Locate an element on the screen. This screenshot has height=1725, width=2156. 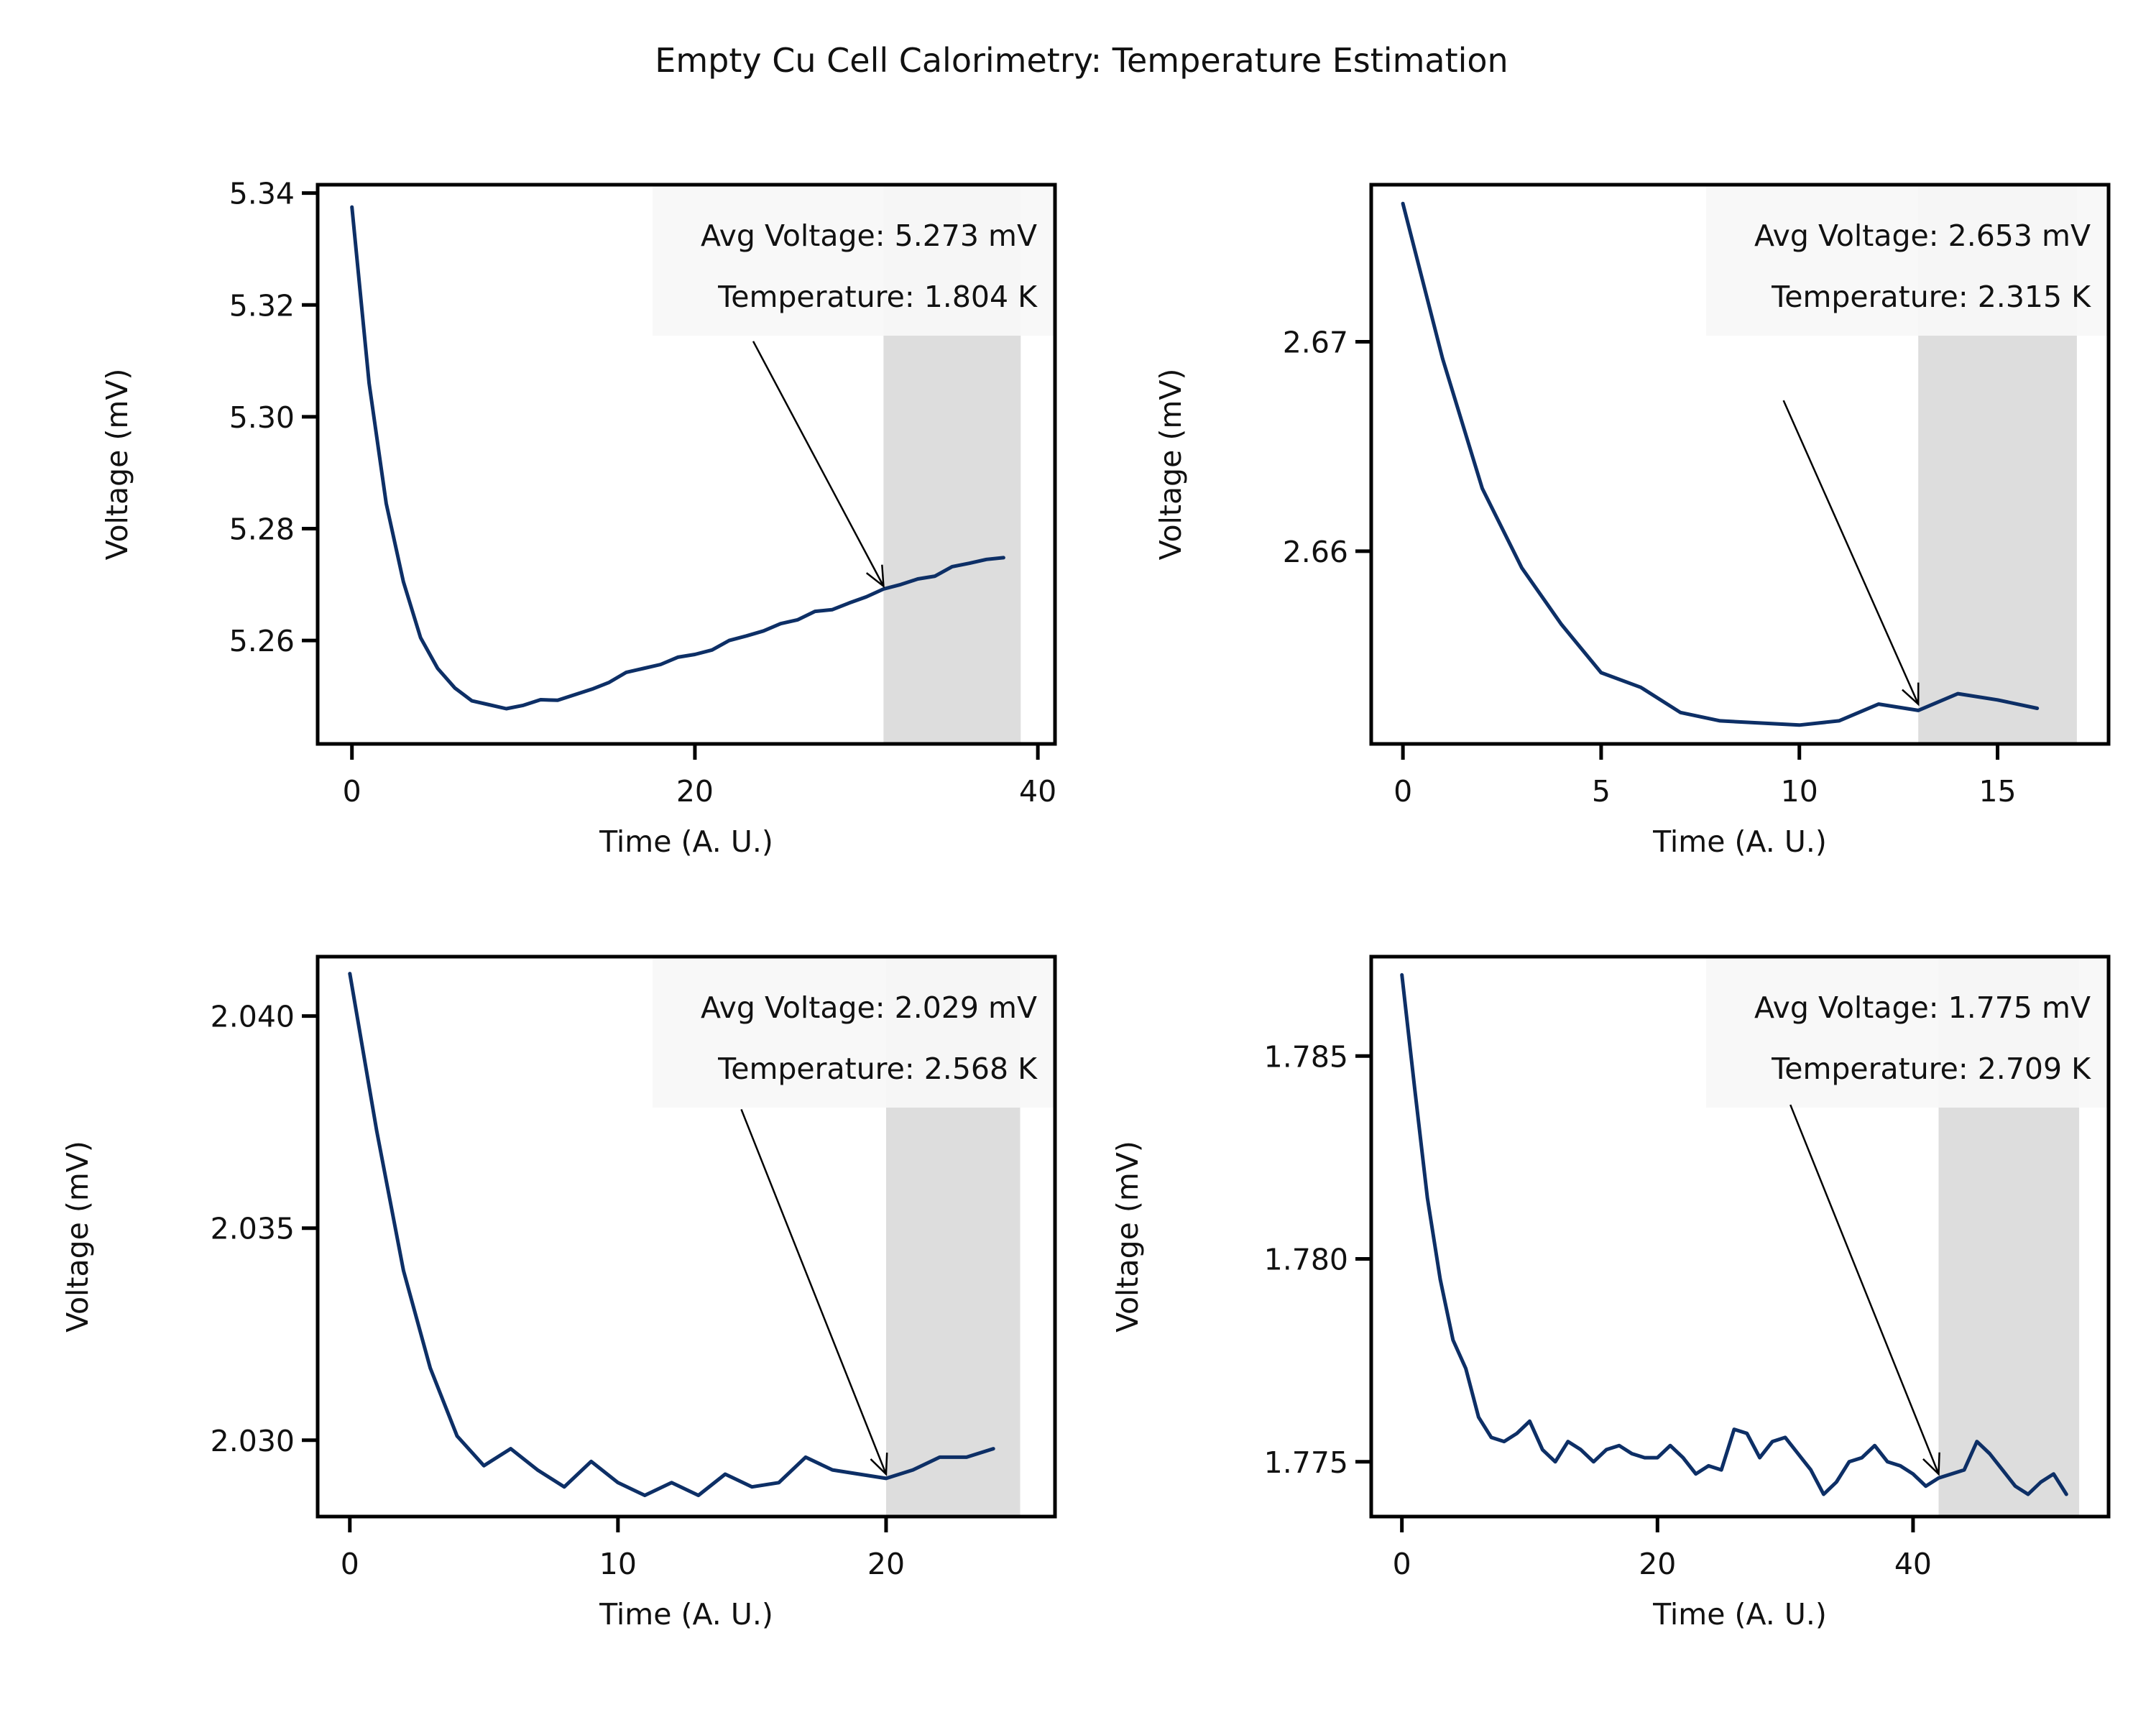
chart-3-annotation-line2: Temperature: 2.568 K is located at coordinates (877, 1069).